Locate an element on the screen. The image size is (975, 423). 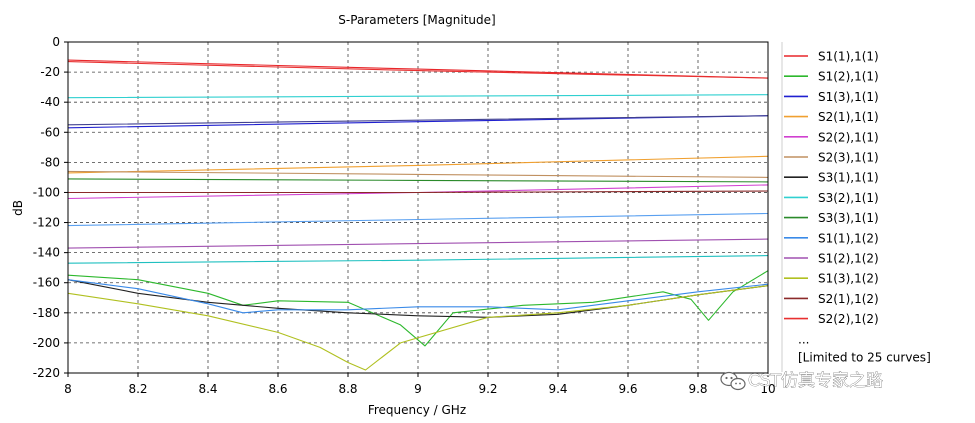
series-line-s2-2-1-2- is located at coordinates (418, 70).